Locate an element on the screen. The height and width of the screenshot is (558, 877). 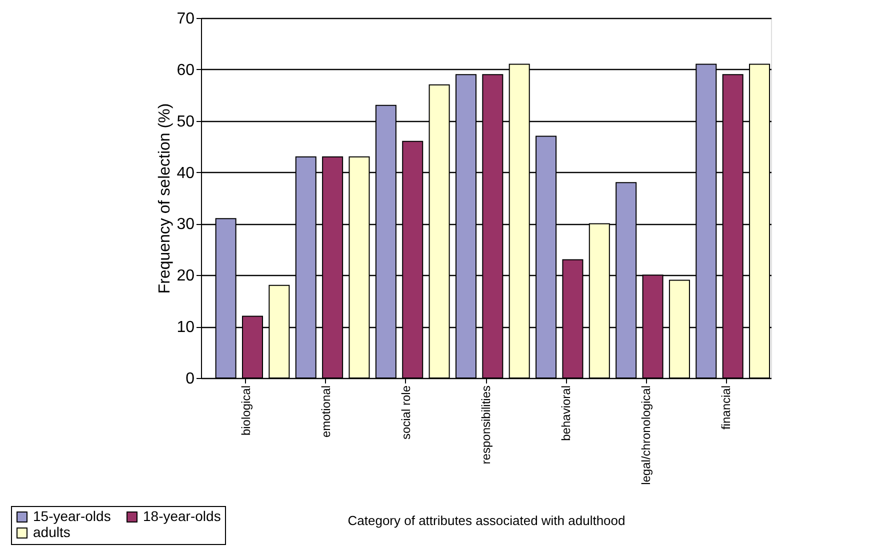
y-tick-label: 40 is located at coordinates (185, 173).